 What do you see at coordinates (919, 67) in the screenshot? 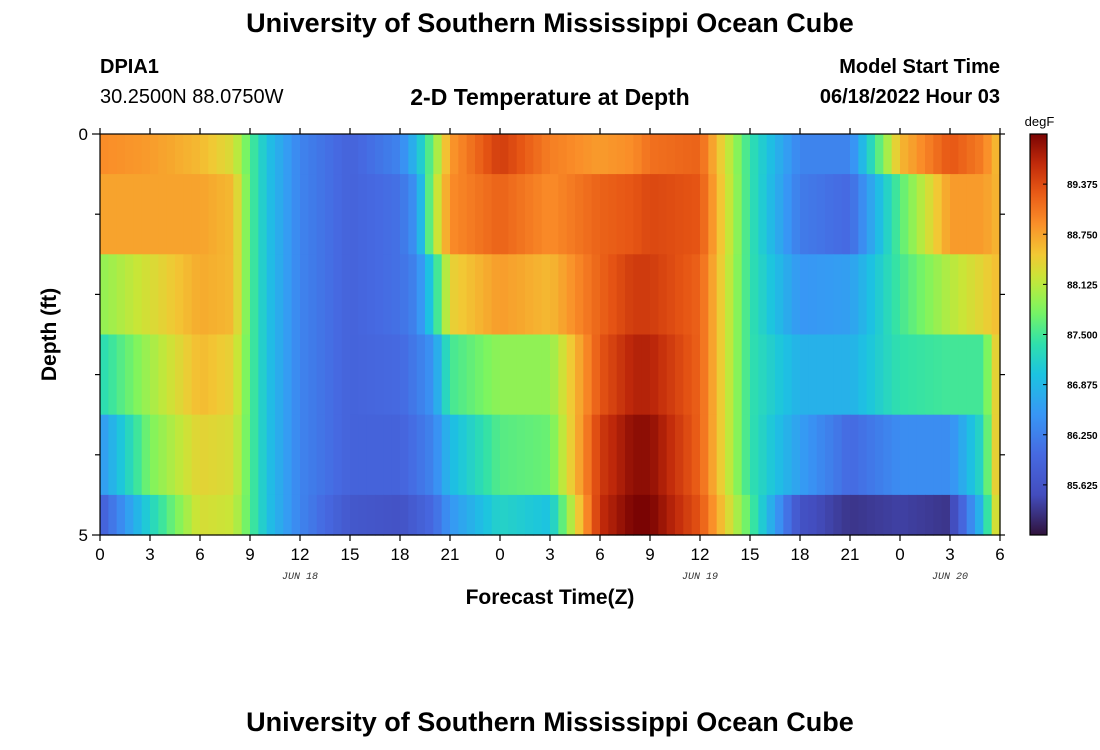
I see `model-start-label: Model Start Time` at bounding box center [919, 67].